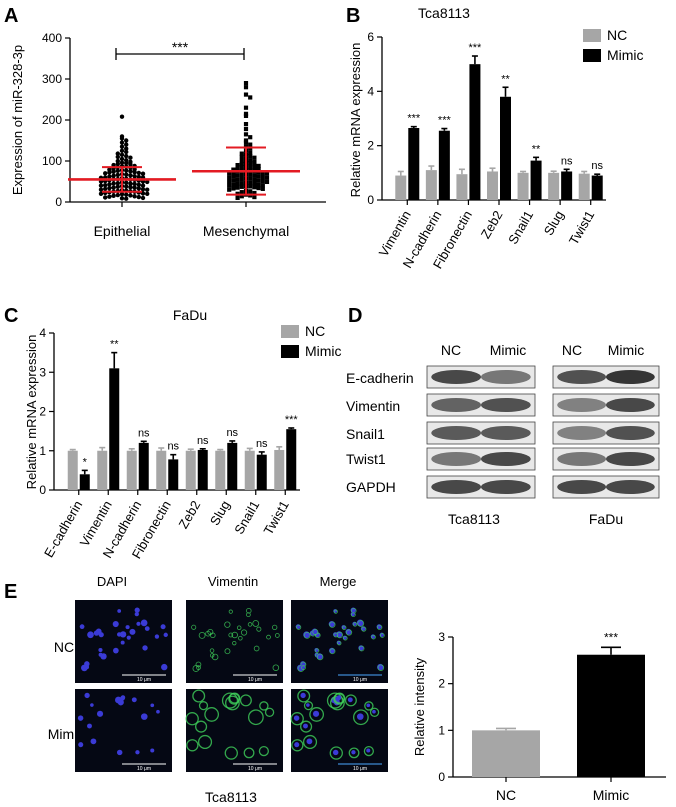 The height and width of the screenshot is (807, 676). I want to click on panel-b-ytick-label: 6, so click(370, 37).